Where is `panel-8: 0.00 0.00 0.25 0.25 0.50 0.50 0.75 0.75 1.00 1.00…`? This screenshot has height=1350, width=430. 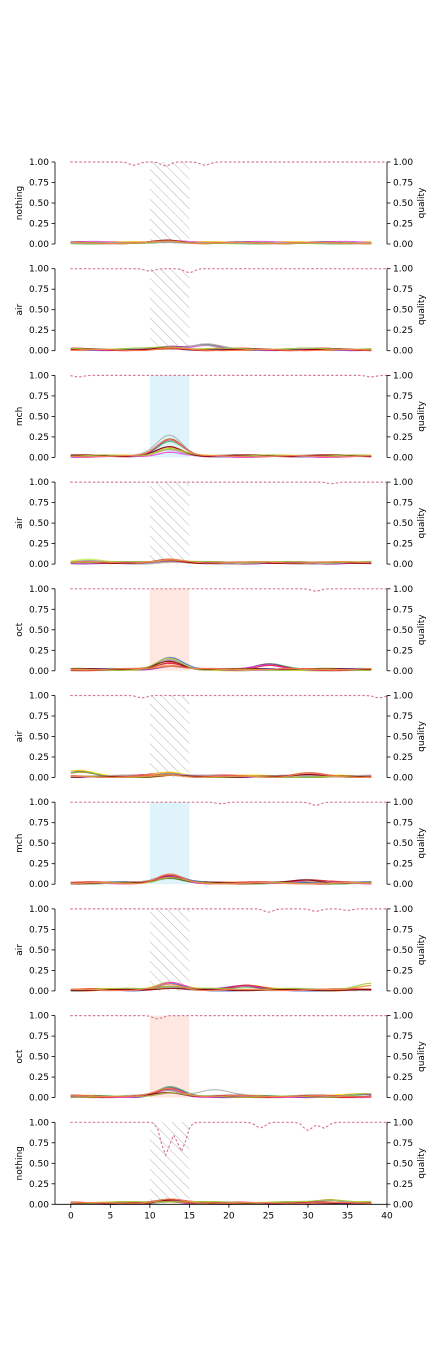 panel-8: 0.00 0.00 0.25 0.25 0.50 0.50 0.75 0.75 1.00 1.00… is located at coordinates (221, 951).